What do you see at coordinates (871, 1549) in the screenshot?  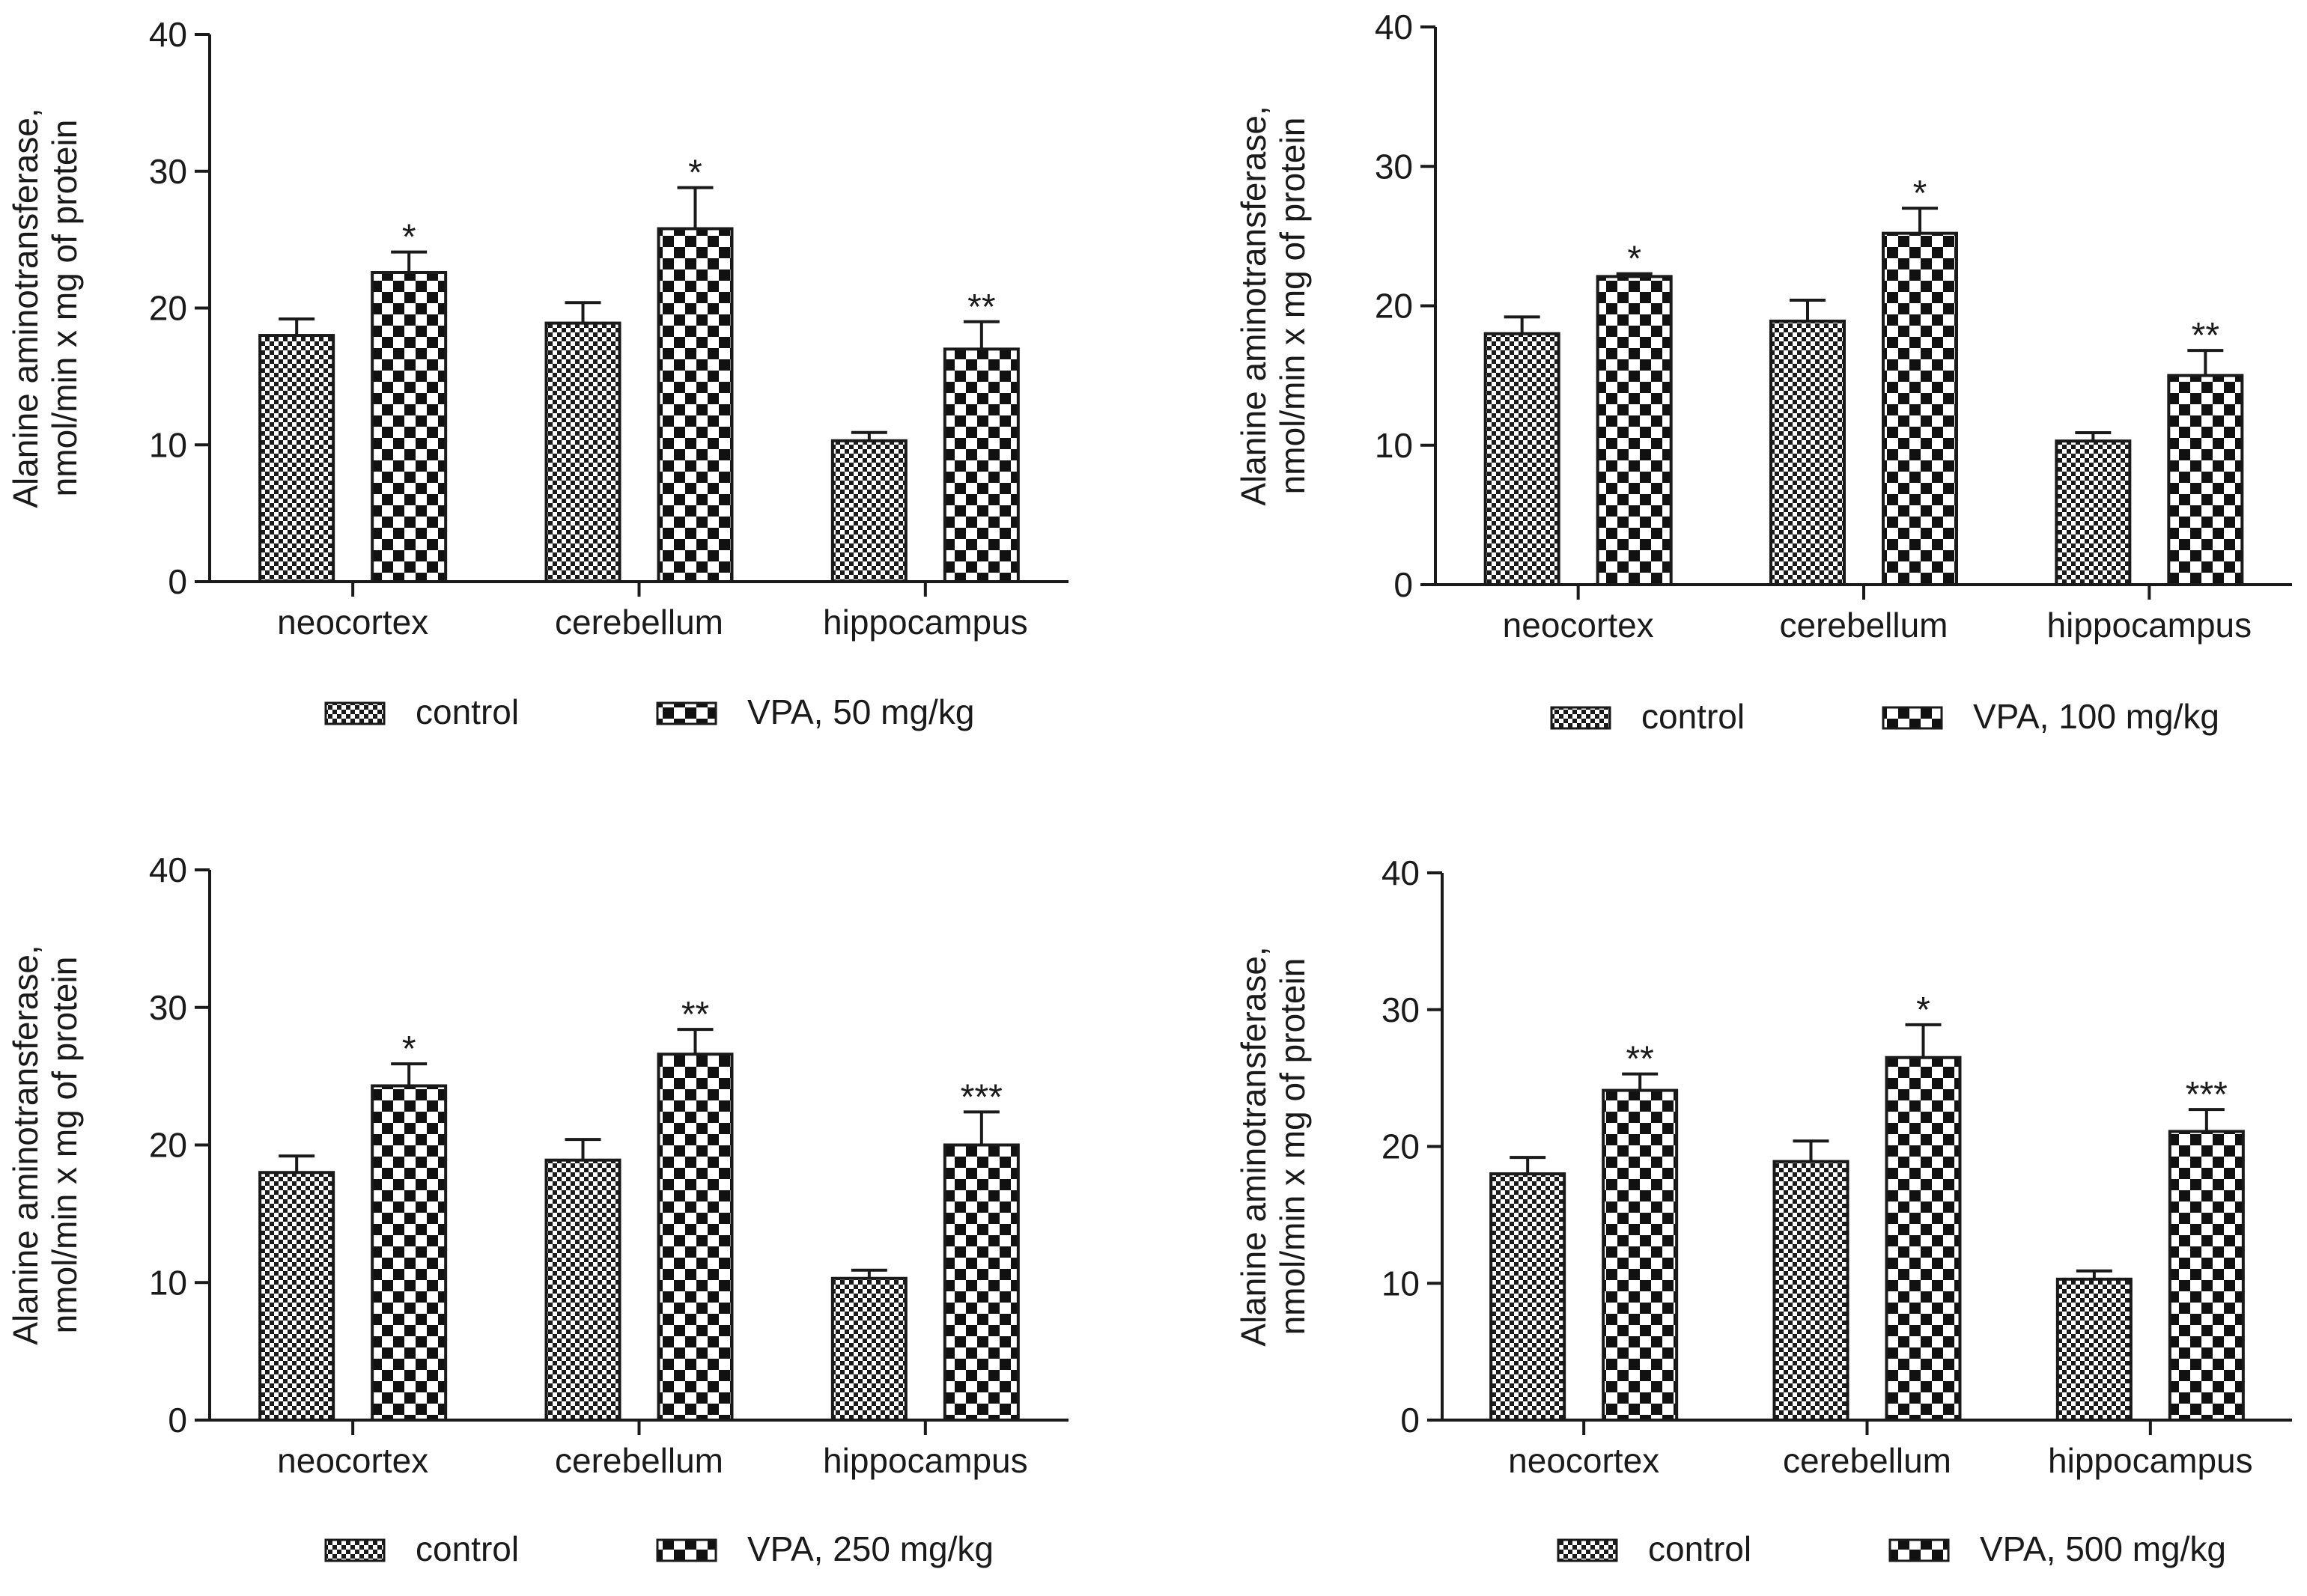 I see `legend-label-vpa: VPA, 250 mg/kg` at bounding box center [871, 1549].